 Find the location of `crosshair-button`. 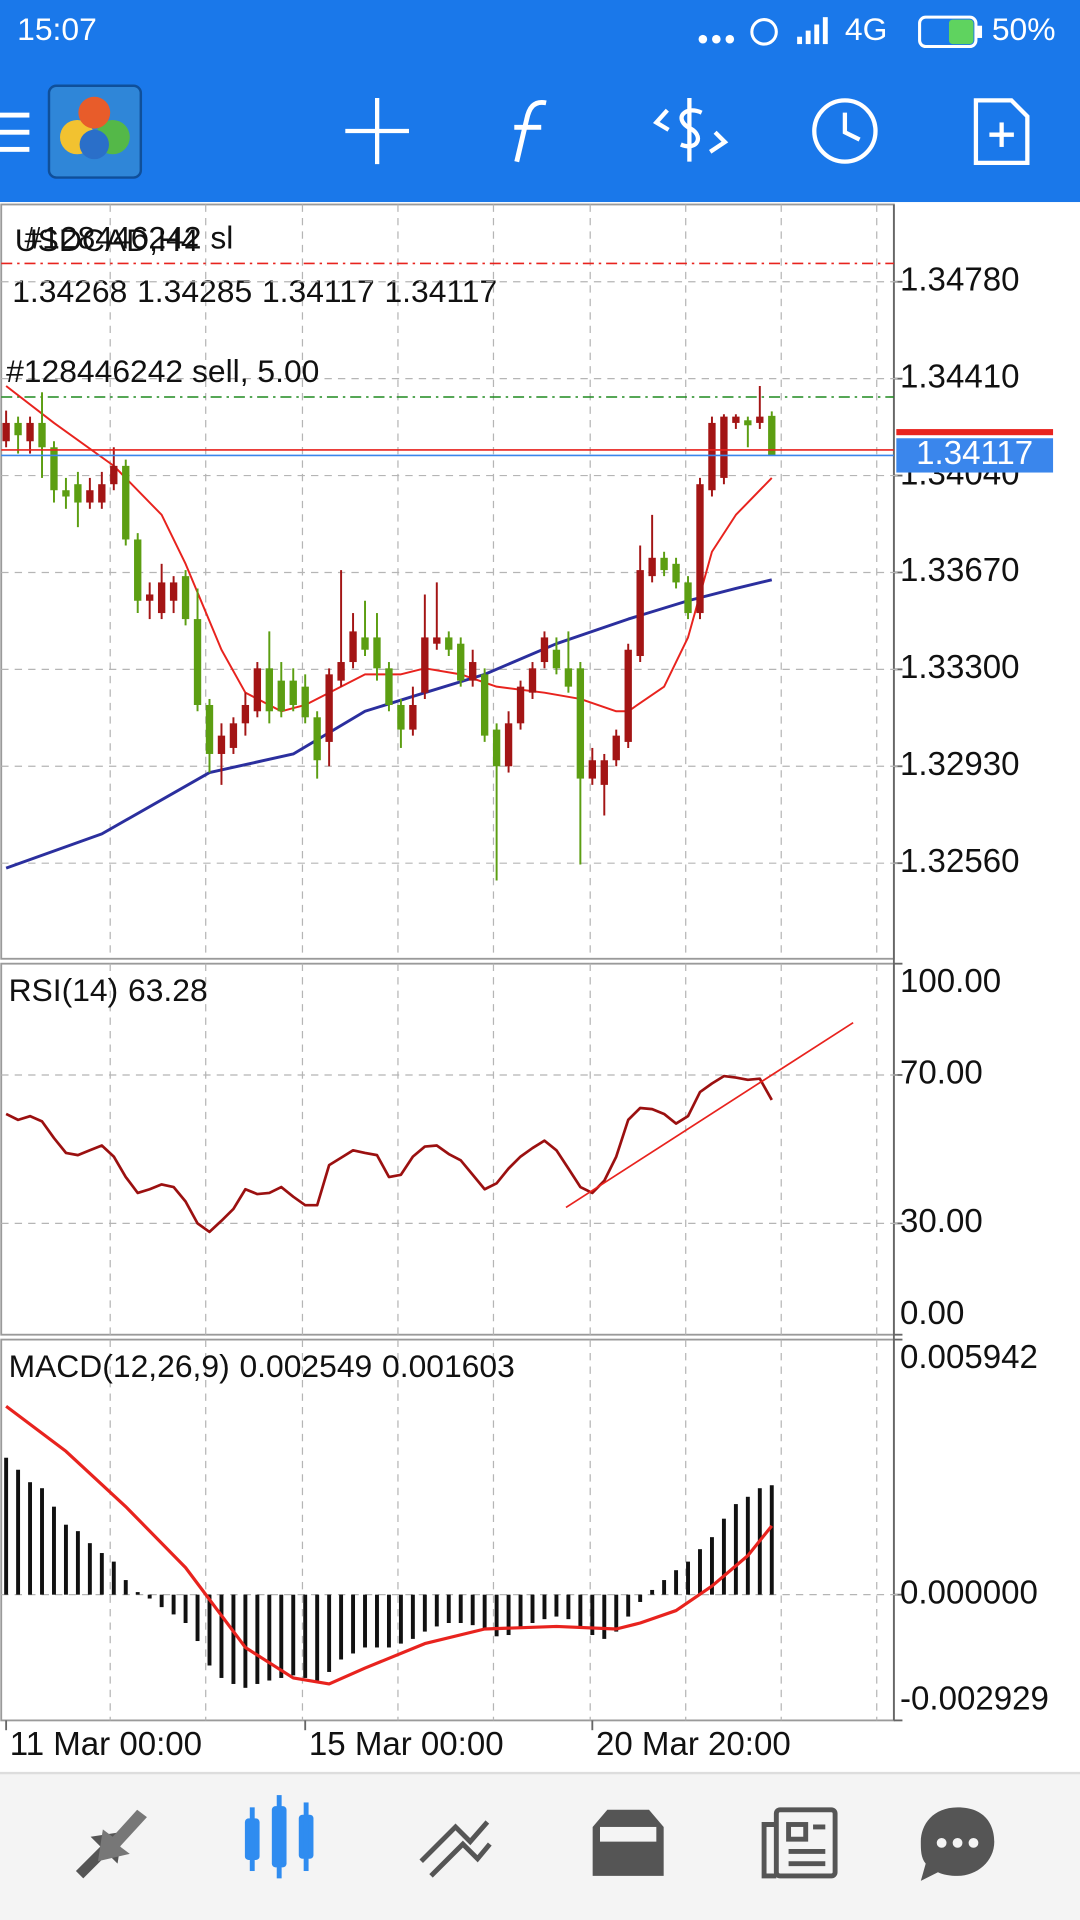

crosshair-button is located at coordinates (377, 131).